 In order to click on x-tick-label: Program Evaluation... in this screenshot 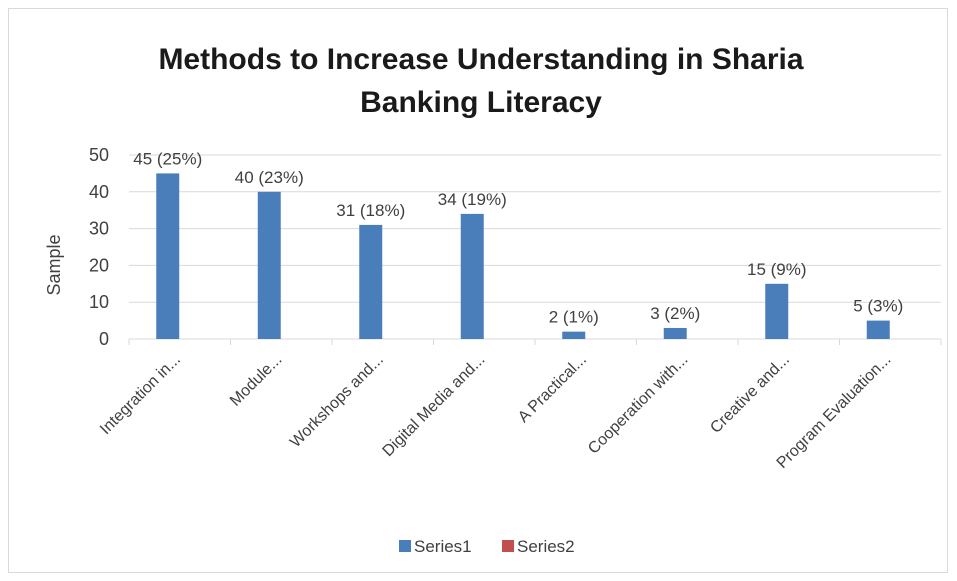, I will do `click(834, 411)`.